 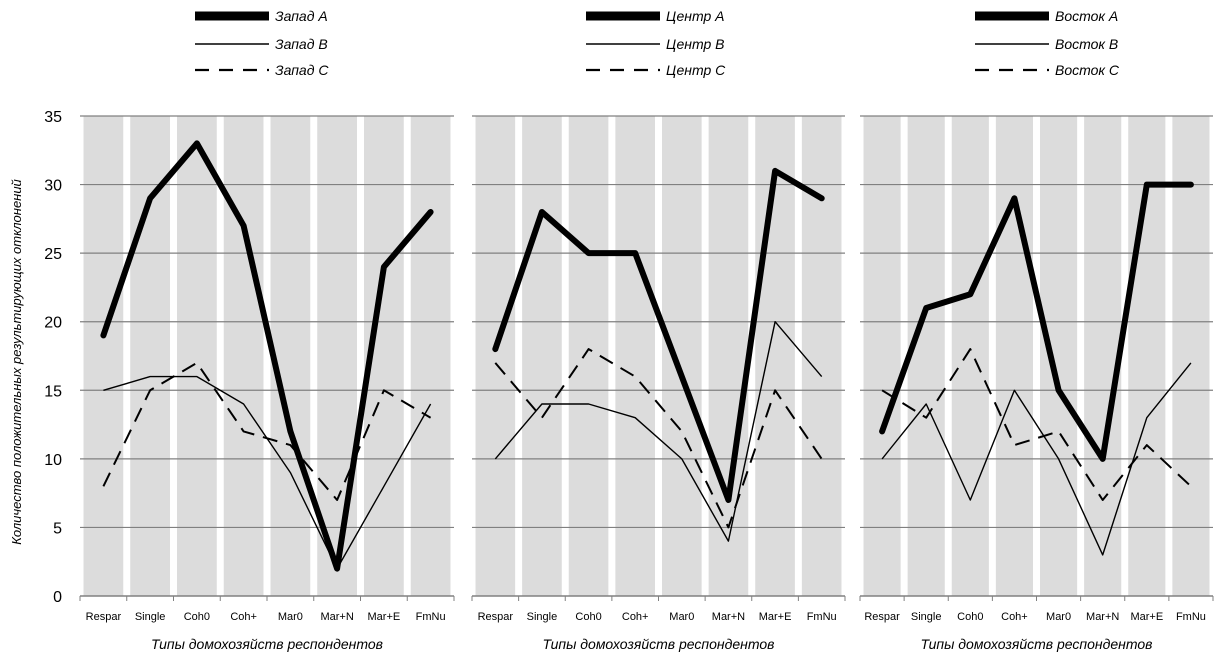 I want to click on series-line-Восток-A, so click(x=1036, y=321).